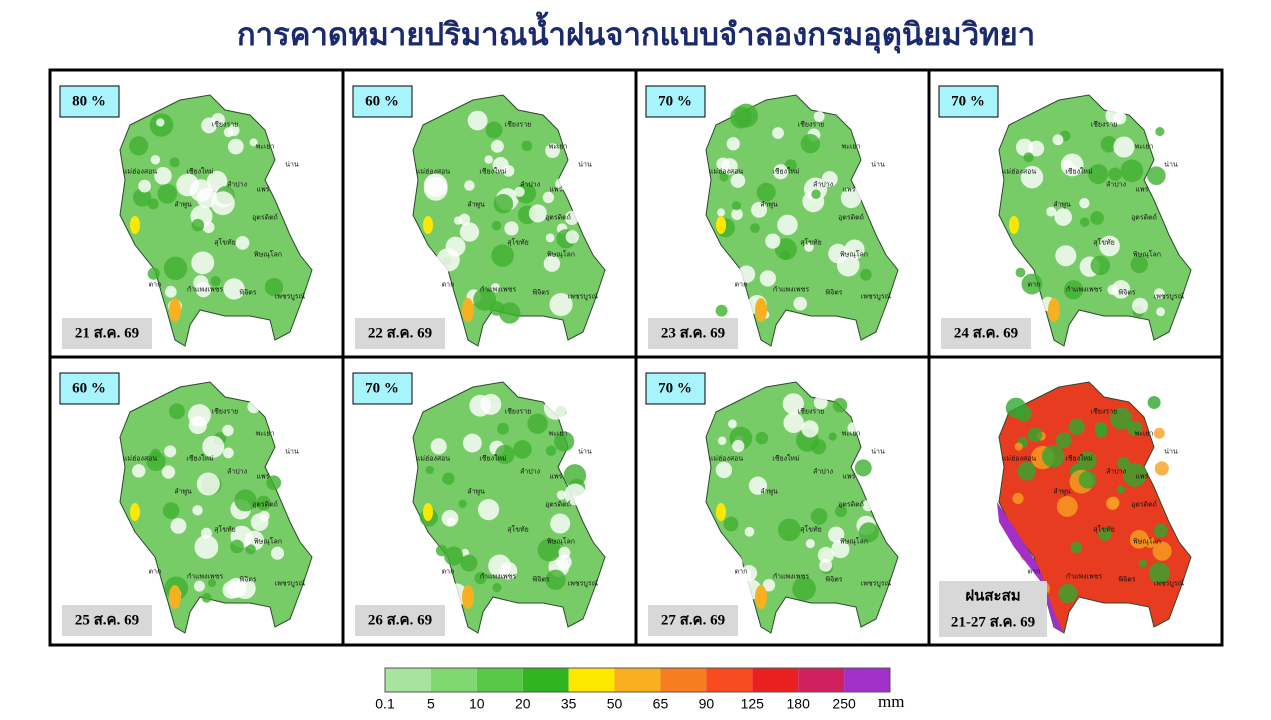 The height and width of the screenshot is (720, 1271). What do you see at coordinates (89, 101) in the screenshot?
I see `chance-label: 80 %` at bounding box center [89, 101].